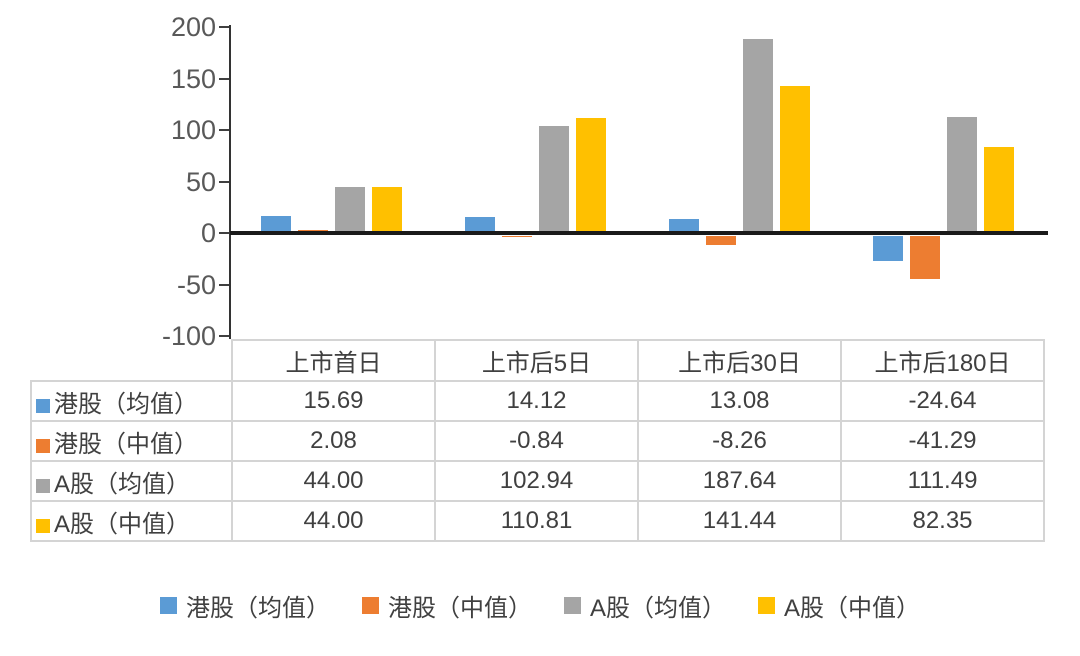 The image size is (1080, 656). Describe the element at coordinates (942, 360) in the screenshot. I see `table-column-header: 上市后180日` at that location.